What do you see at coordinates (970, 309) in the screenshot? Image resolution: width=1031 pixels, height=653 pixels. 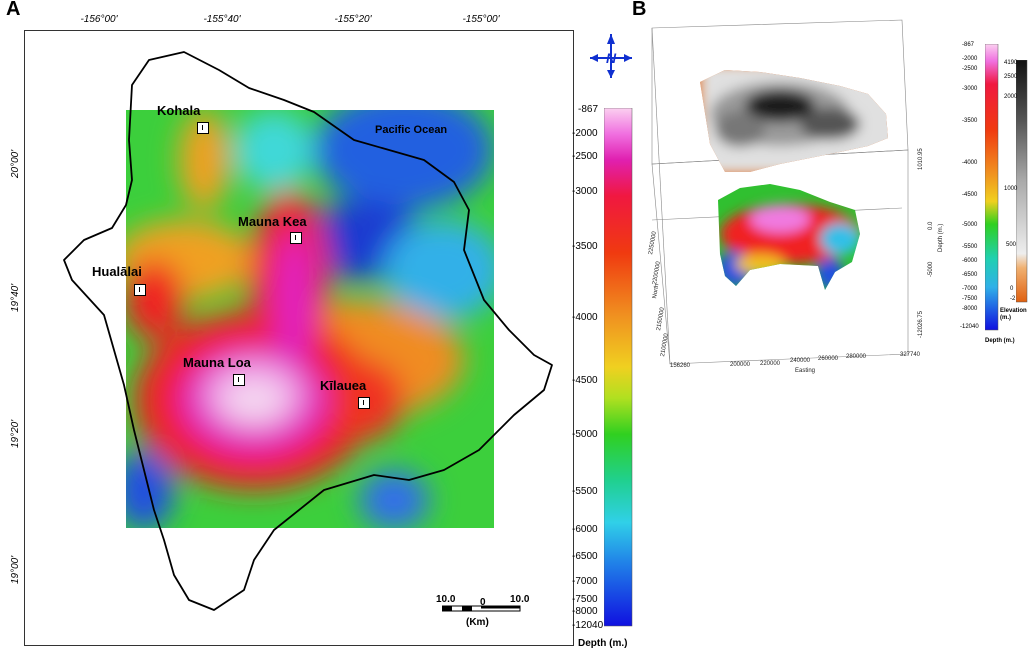 I see `colorbar-b-label: -8000` at bounding box center [970, 309].